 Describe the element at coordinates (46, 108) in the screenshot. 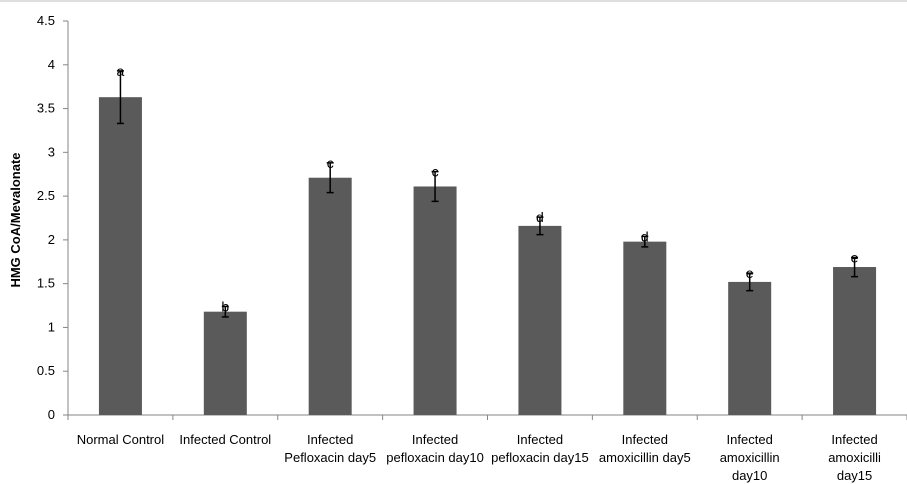

I see `y-tick-label: 3.5` at that location.